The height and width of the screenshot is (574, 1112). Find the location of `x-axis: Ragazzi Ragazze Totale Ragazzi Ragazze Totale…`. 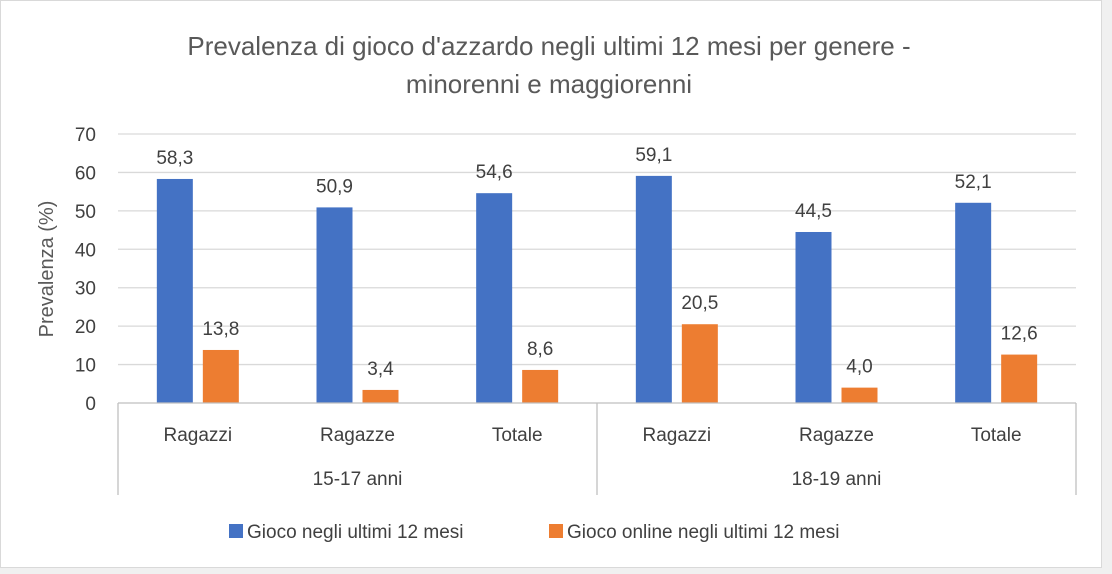

x-axis: Ragazzi Ragazze Totale Ragazzi Ragazze Totale… is located at coordinates (597, 448).